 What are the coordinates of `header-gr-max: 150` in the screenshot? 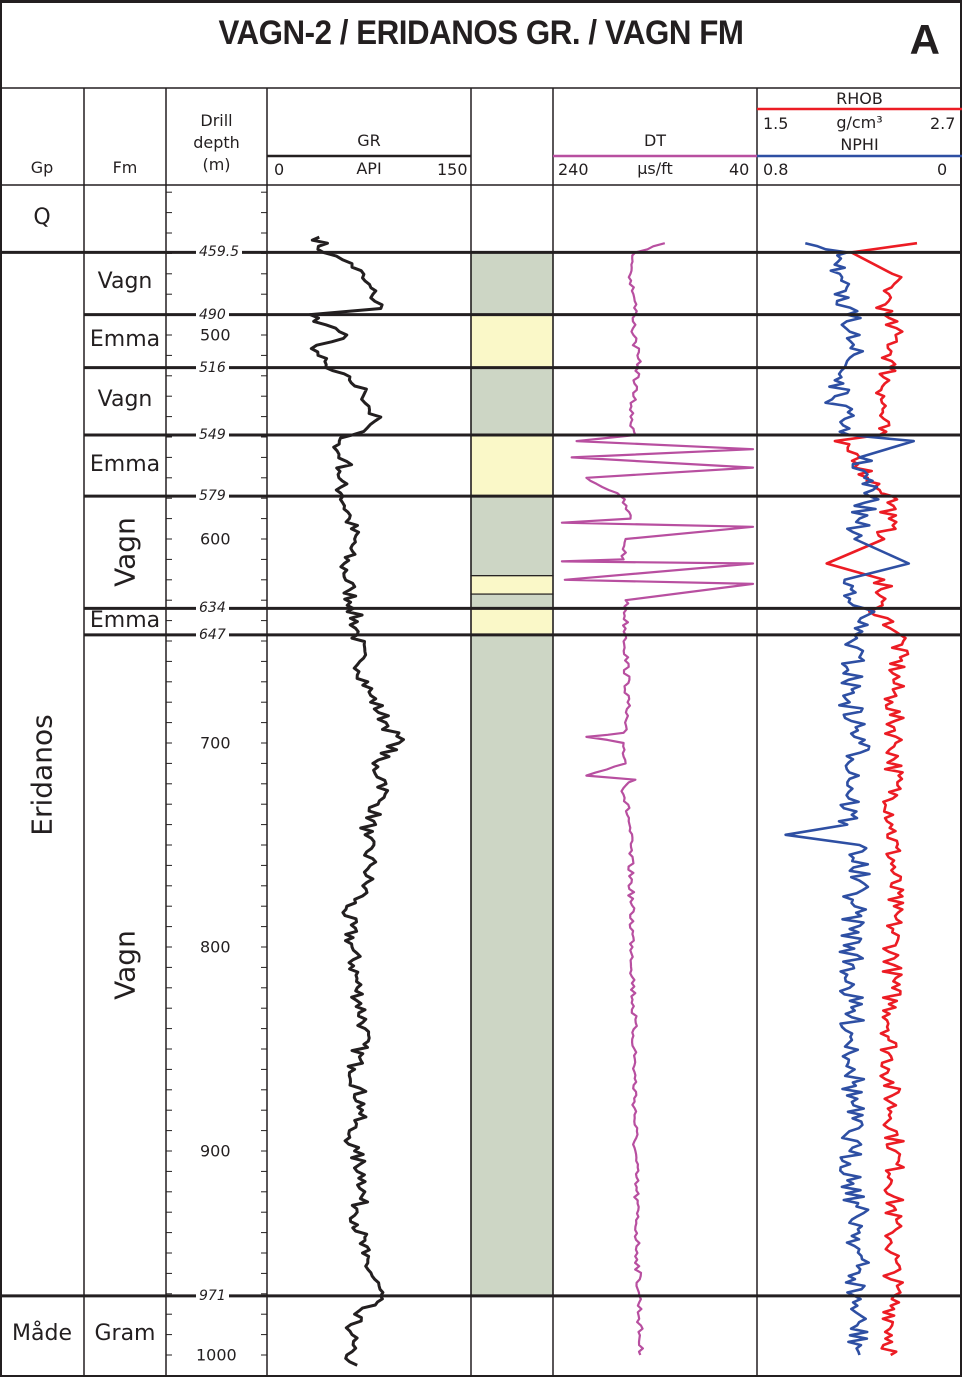 It's located at (452, 169).